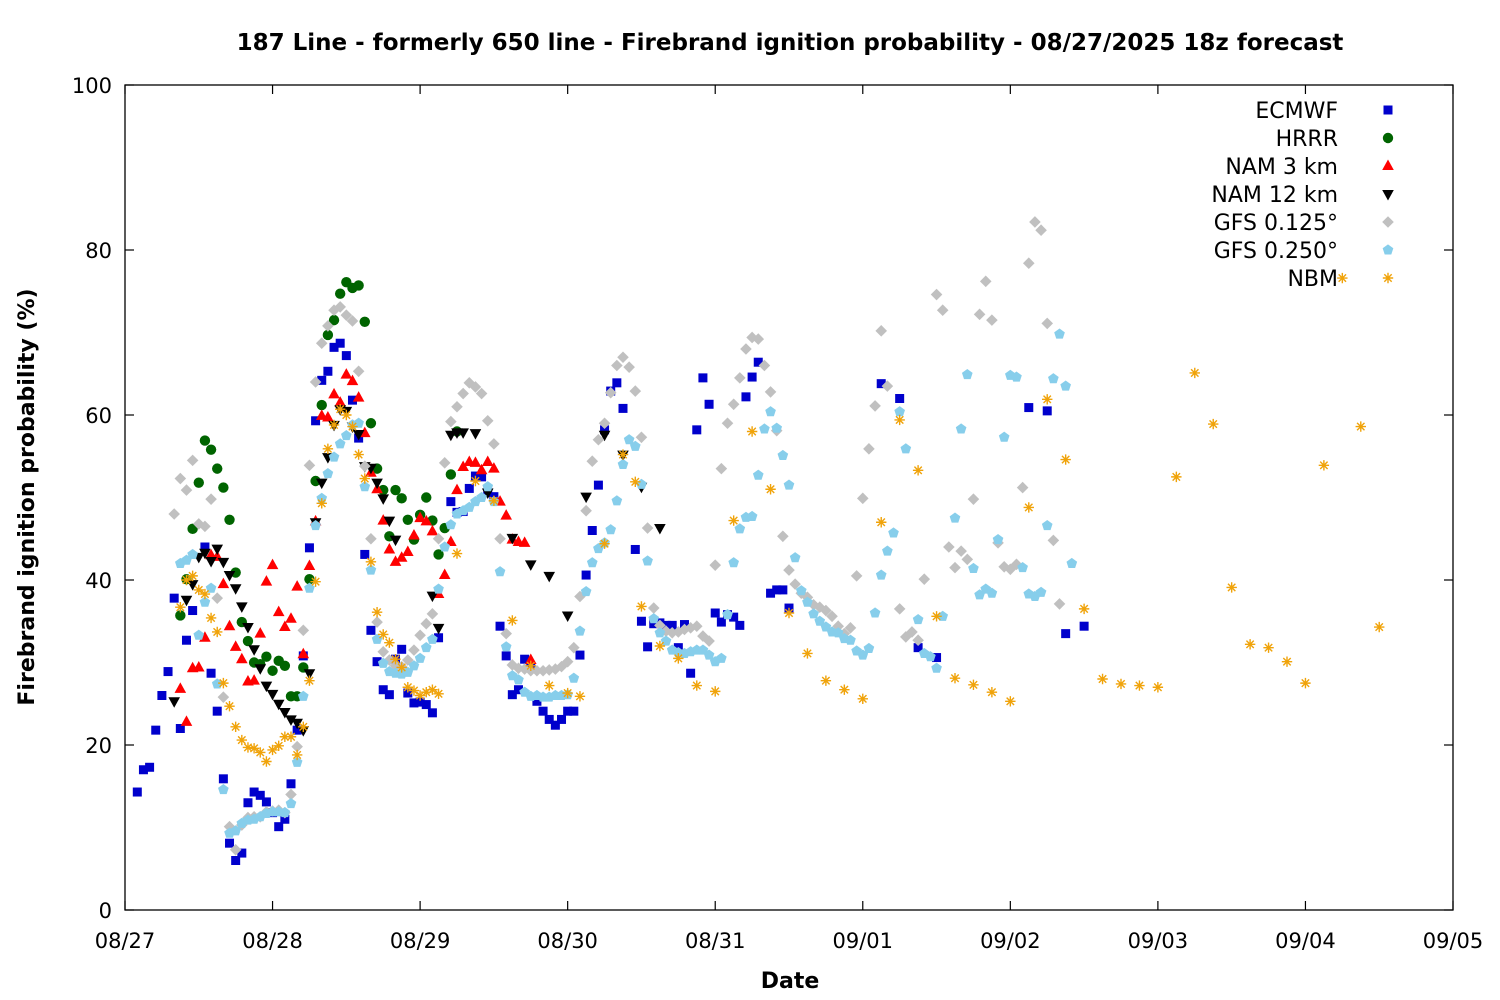  What do you see at coordinates (1312, 279) in the screenshot?
I see `legend-label-nbm: NBM` at bounding box center [1312, 279].